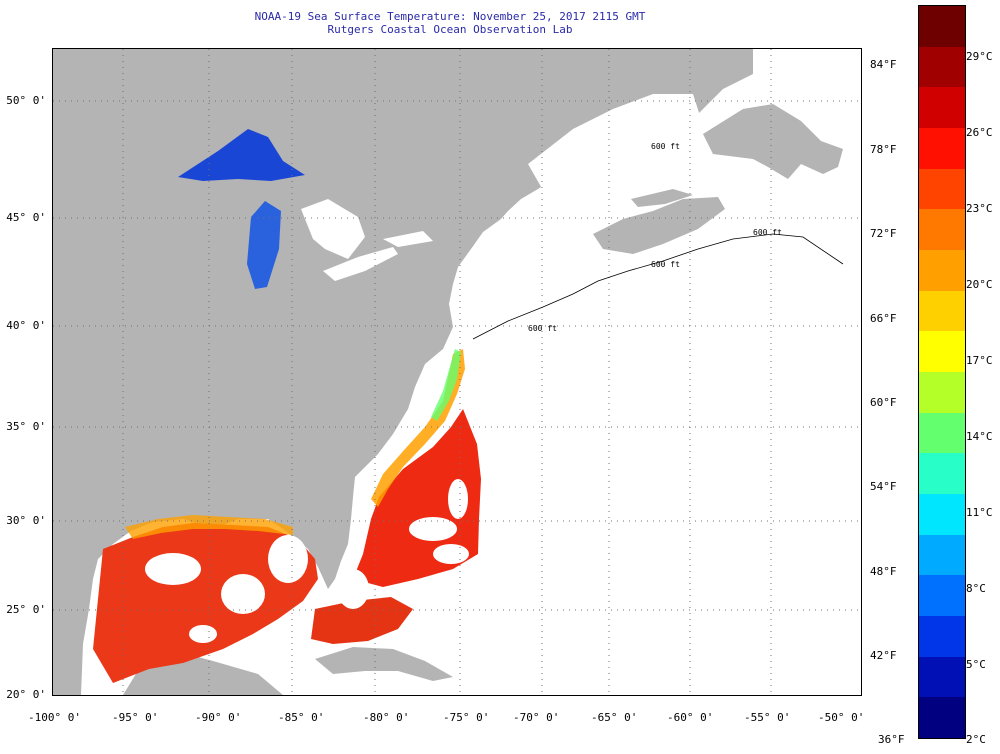  Describe the element at coordinates (773, 141) in the screenshot. I see `land-newfoundland` at that location.